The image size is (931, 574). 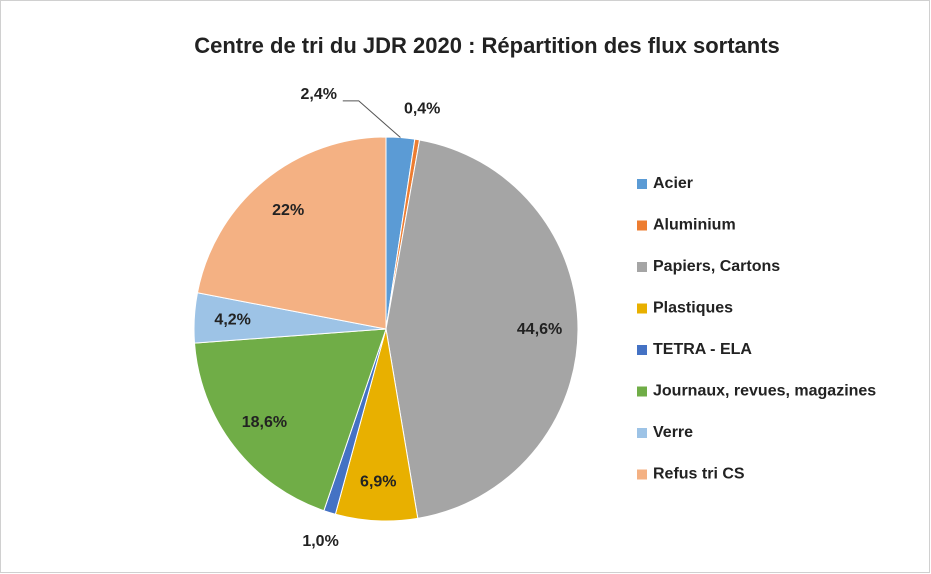 What do you see at coordinates (320, 541) in the screenshot?
I see `data-label: 1,0%` at bounding box center [320, 541].